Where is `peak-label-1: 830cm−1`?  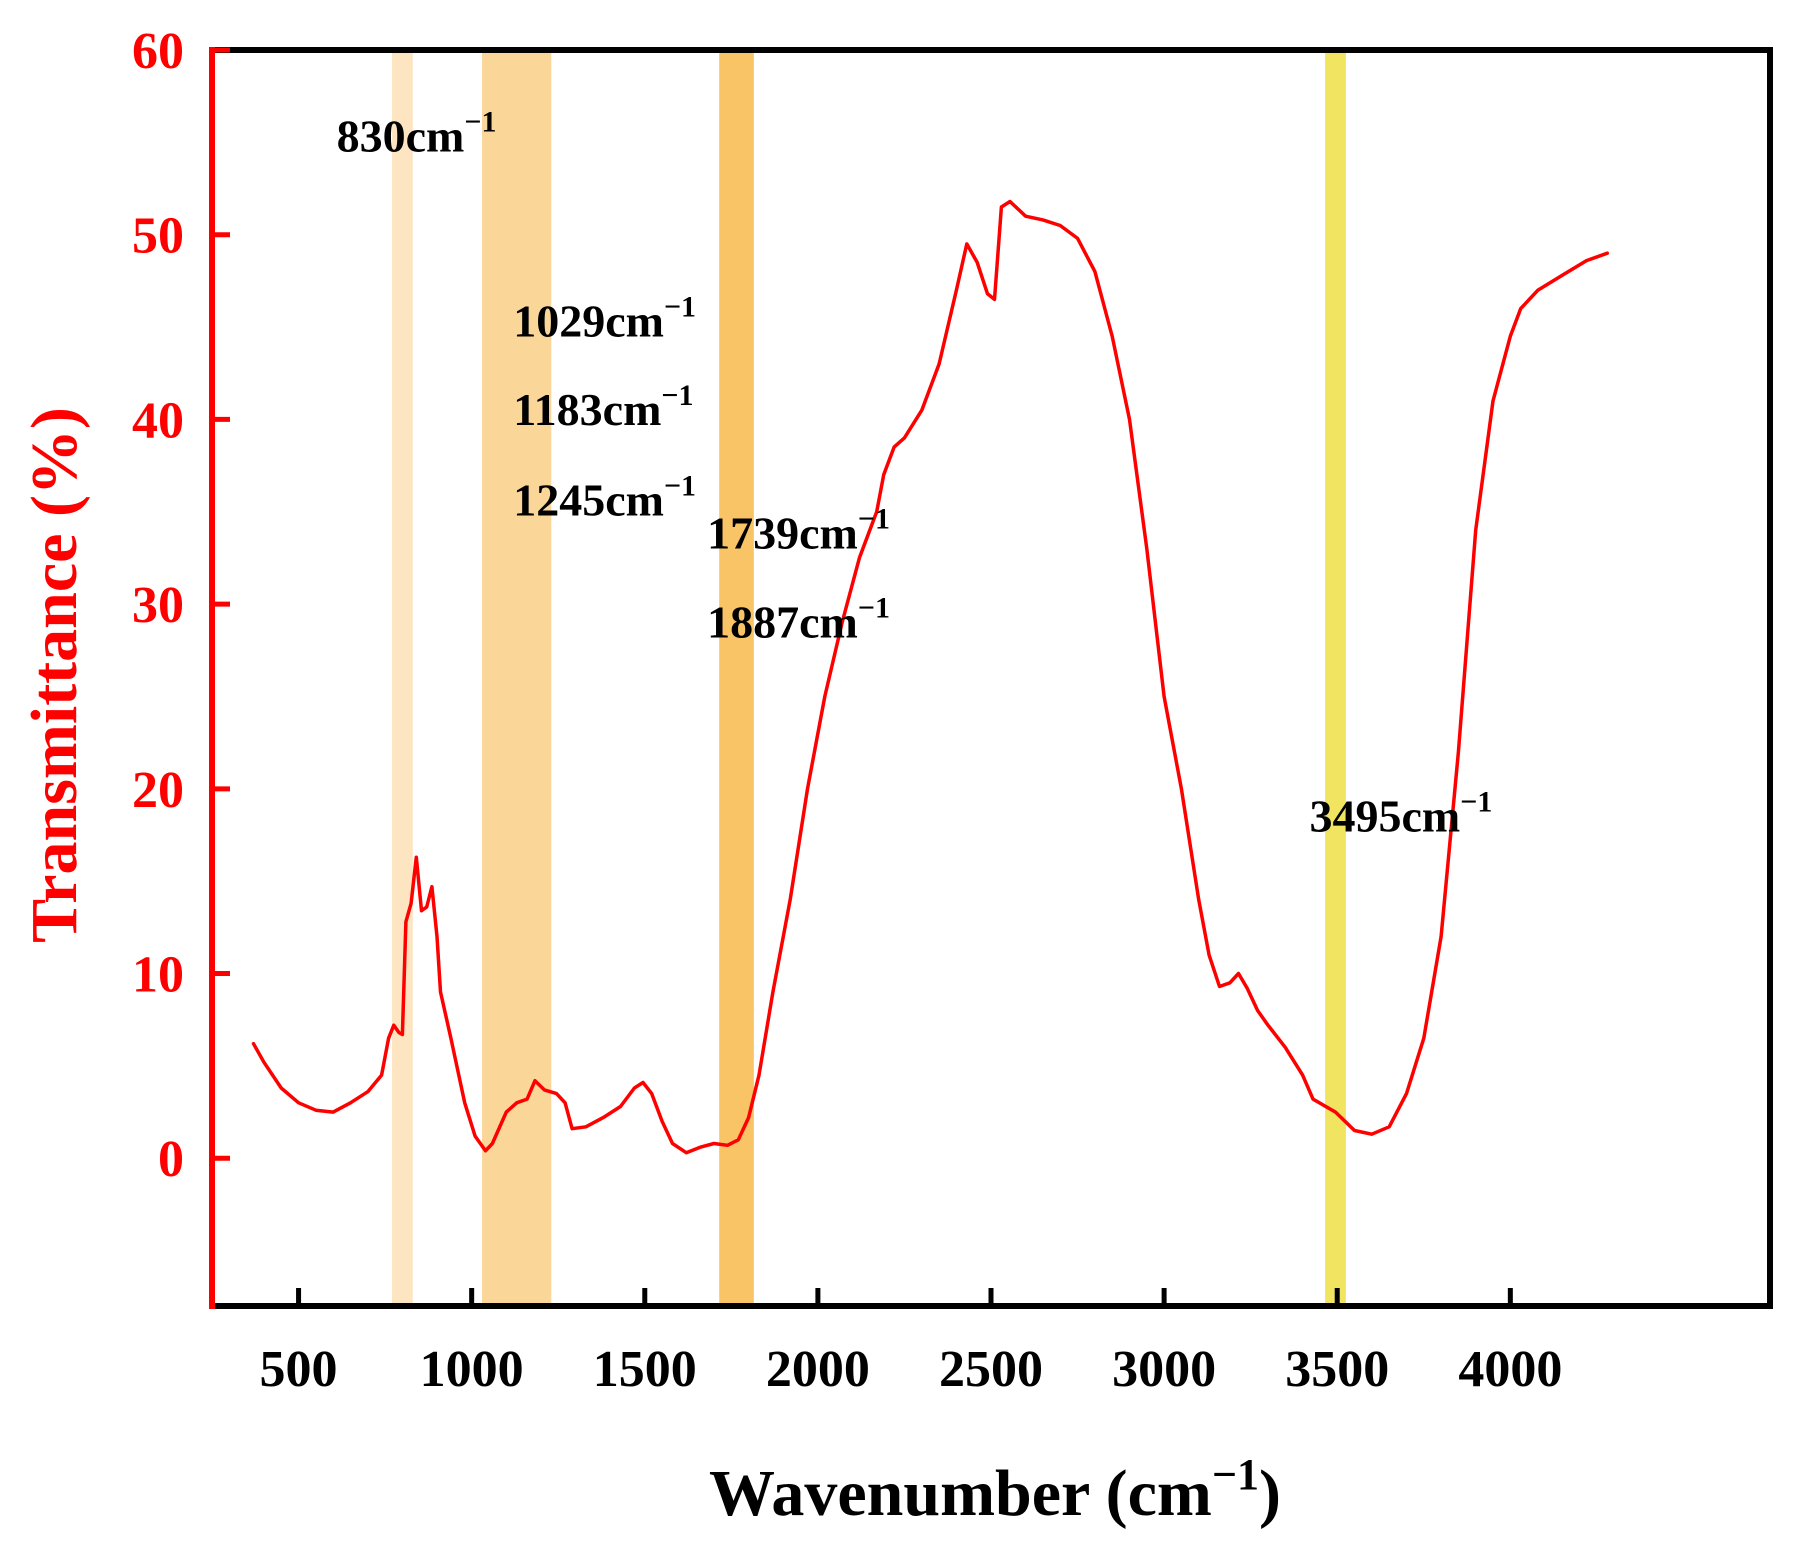
peak-label-1: 830cm−1 is located at coordinates (417, 134).